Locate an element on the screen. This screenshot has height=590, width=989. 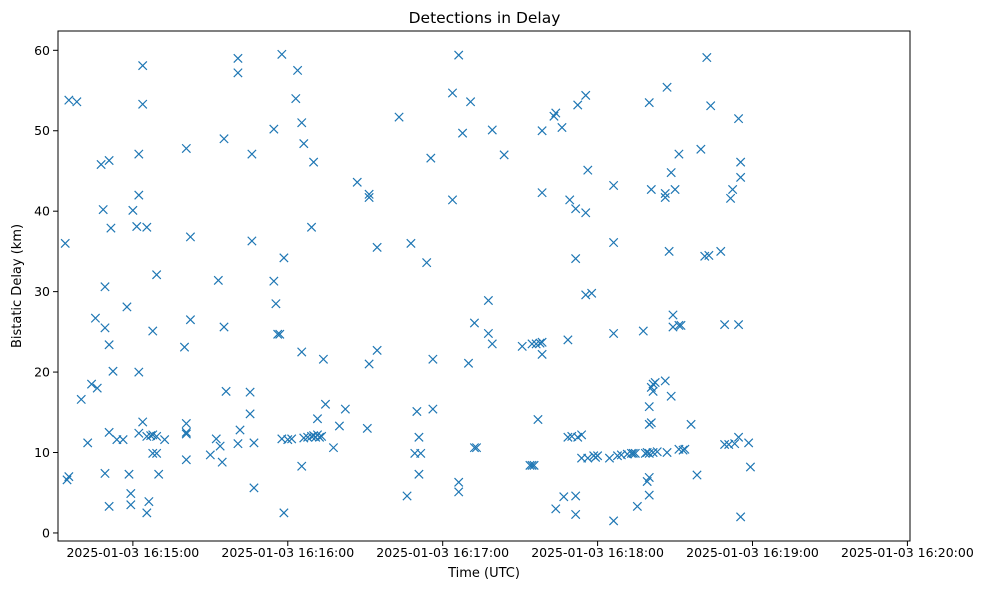
y-tick-label: 60 is located at coordinates (42, 50).